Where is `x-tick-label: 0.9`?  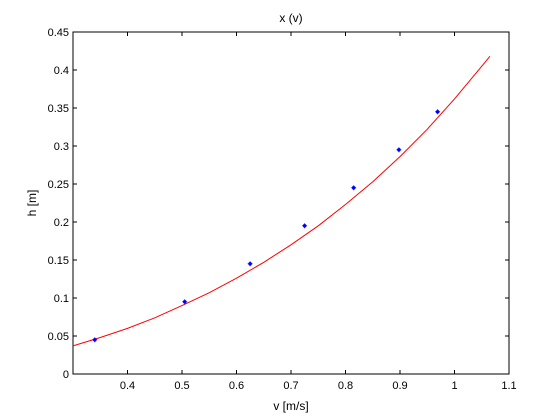
x-tick-label: 0.9 is located at coordinates (399, 386).